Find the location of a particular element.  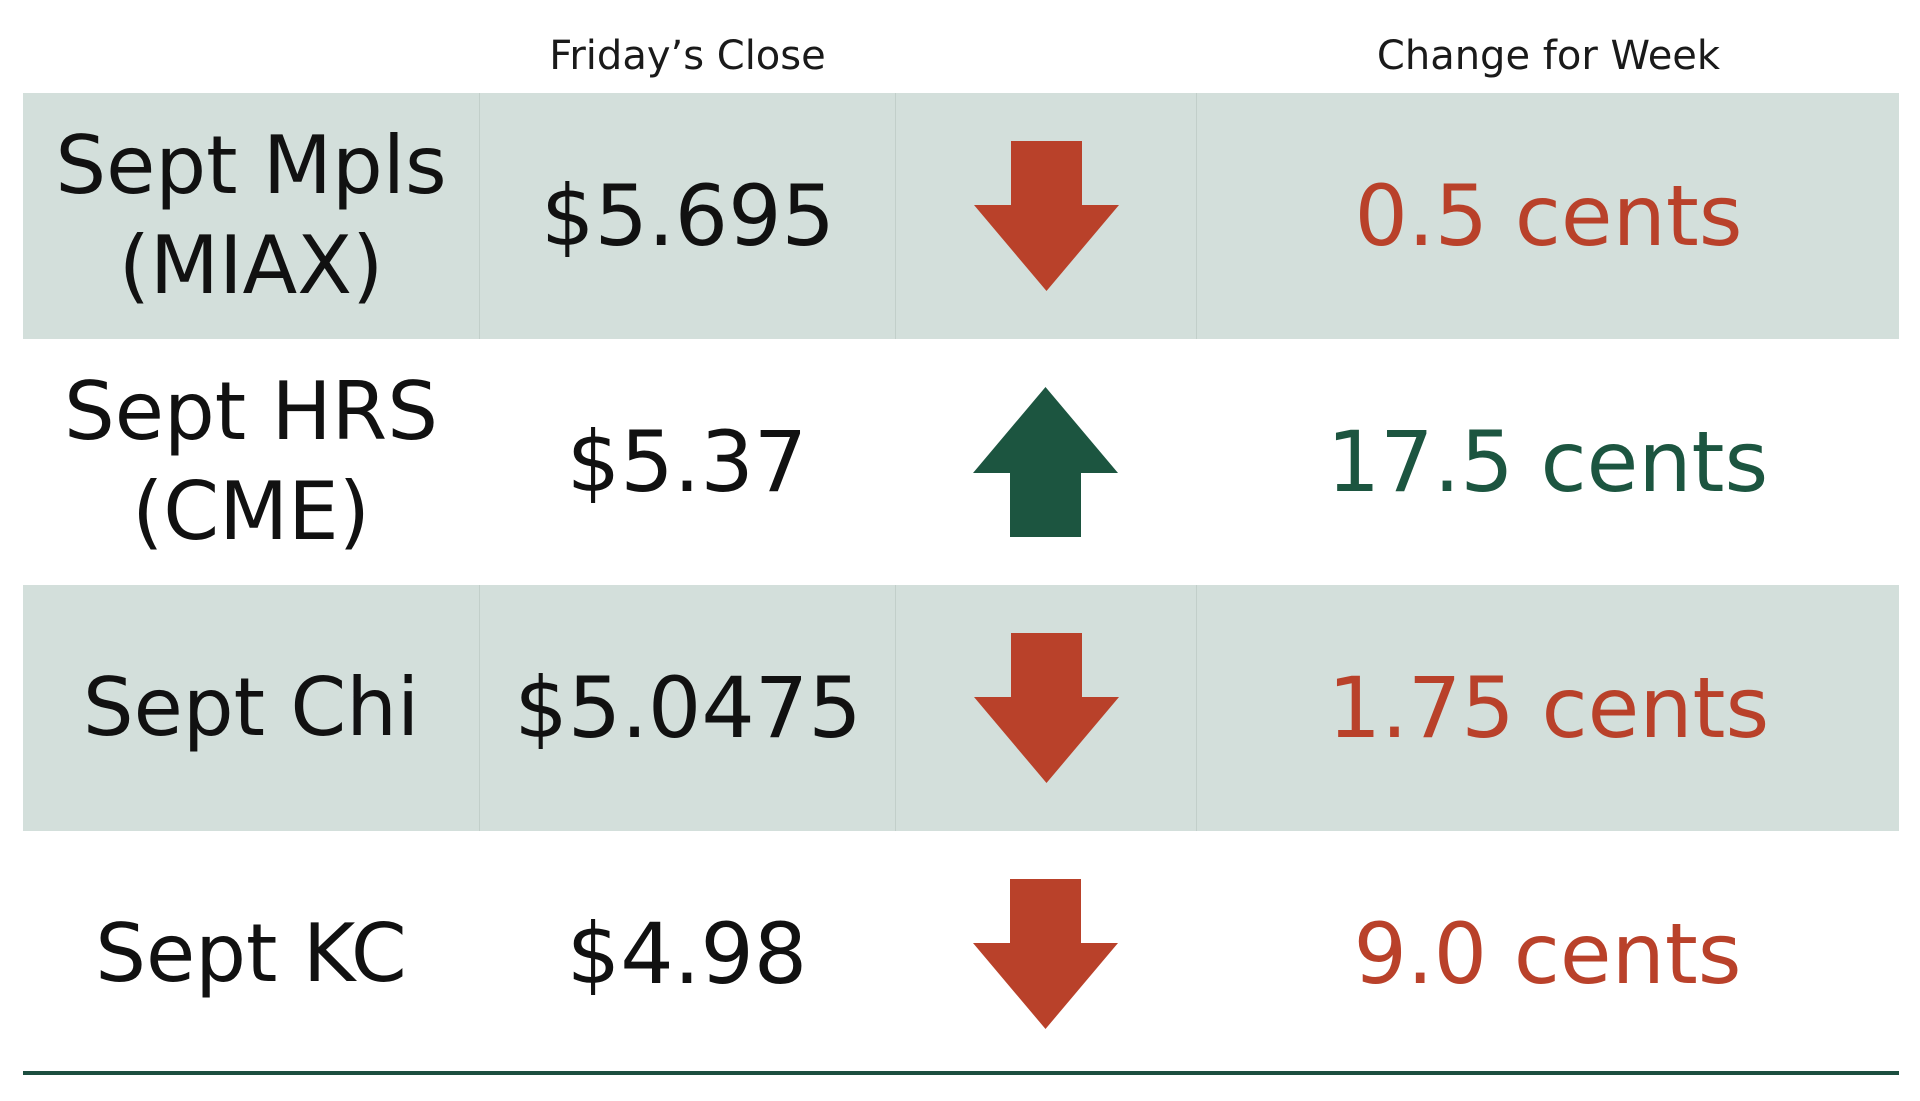

close-price: $5.37 is located at coordinates (687, 462).